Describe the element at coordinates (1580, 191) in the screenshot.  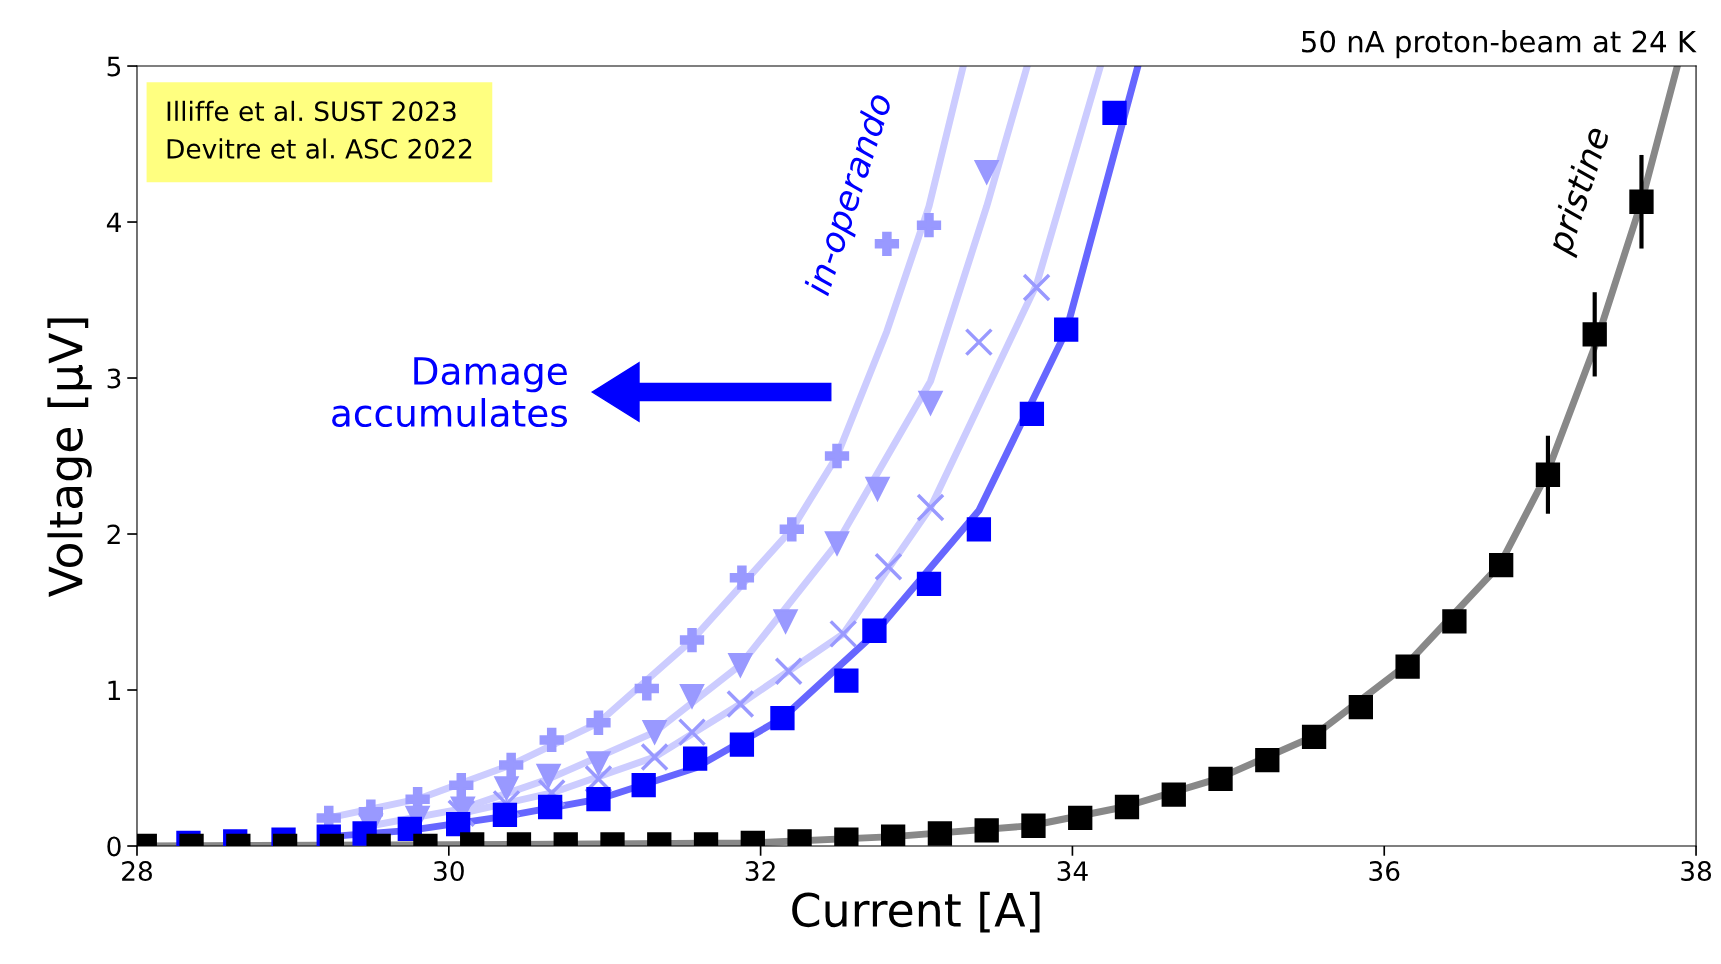
I see `annotation: pristine` at that location.